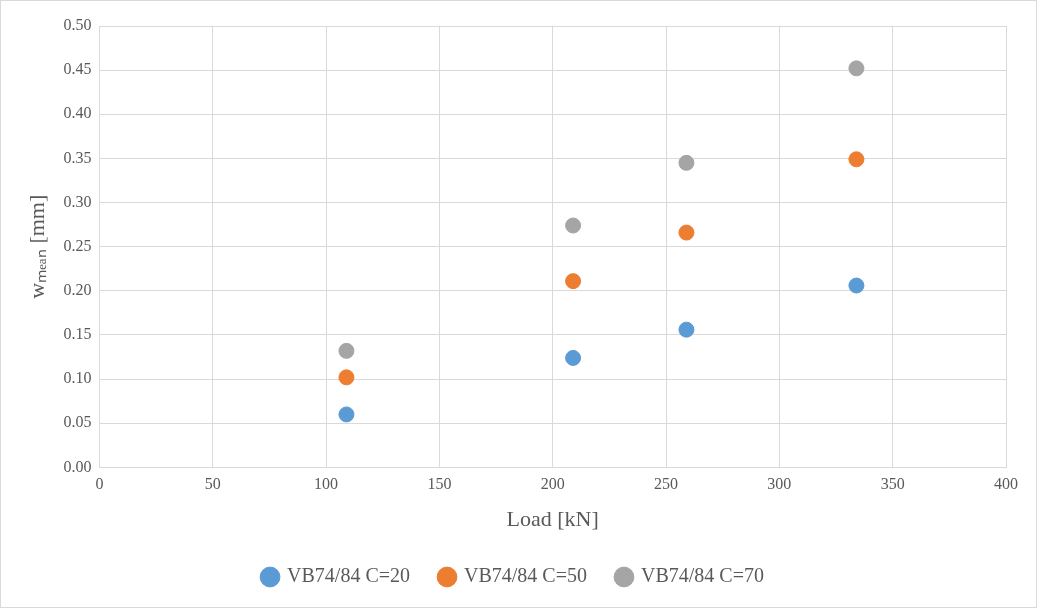  What do you see at coordinates (77, 290) in the screenshot?
I see `y-tick-label: 0.20` at bounding box center [77, 290].